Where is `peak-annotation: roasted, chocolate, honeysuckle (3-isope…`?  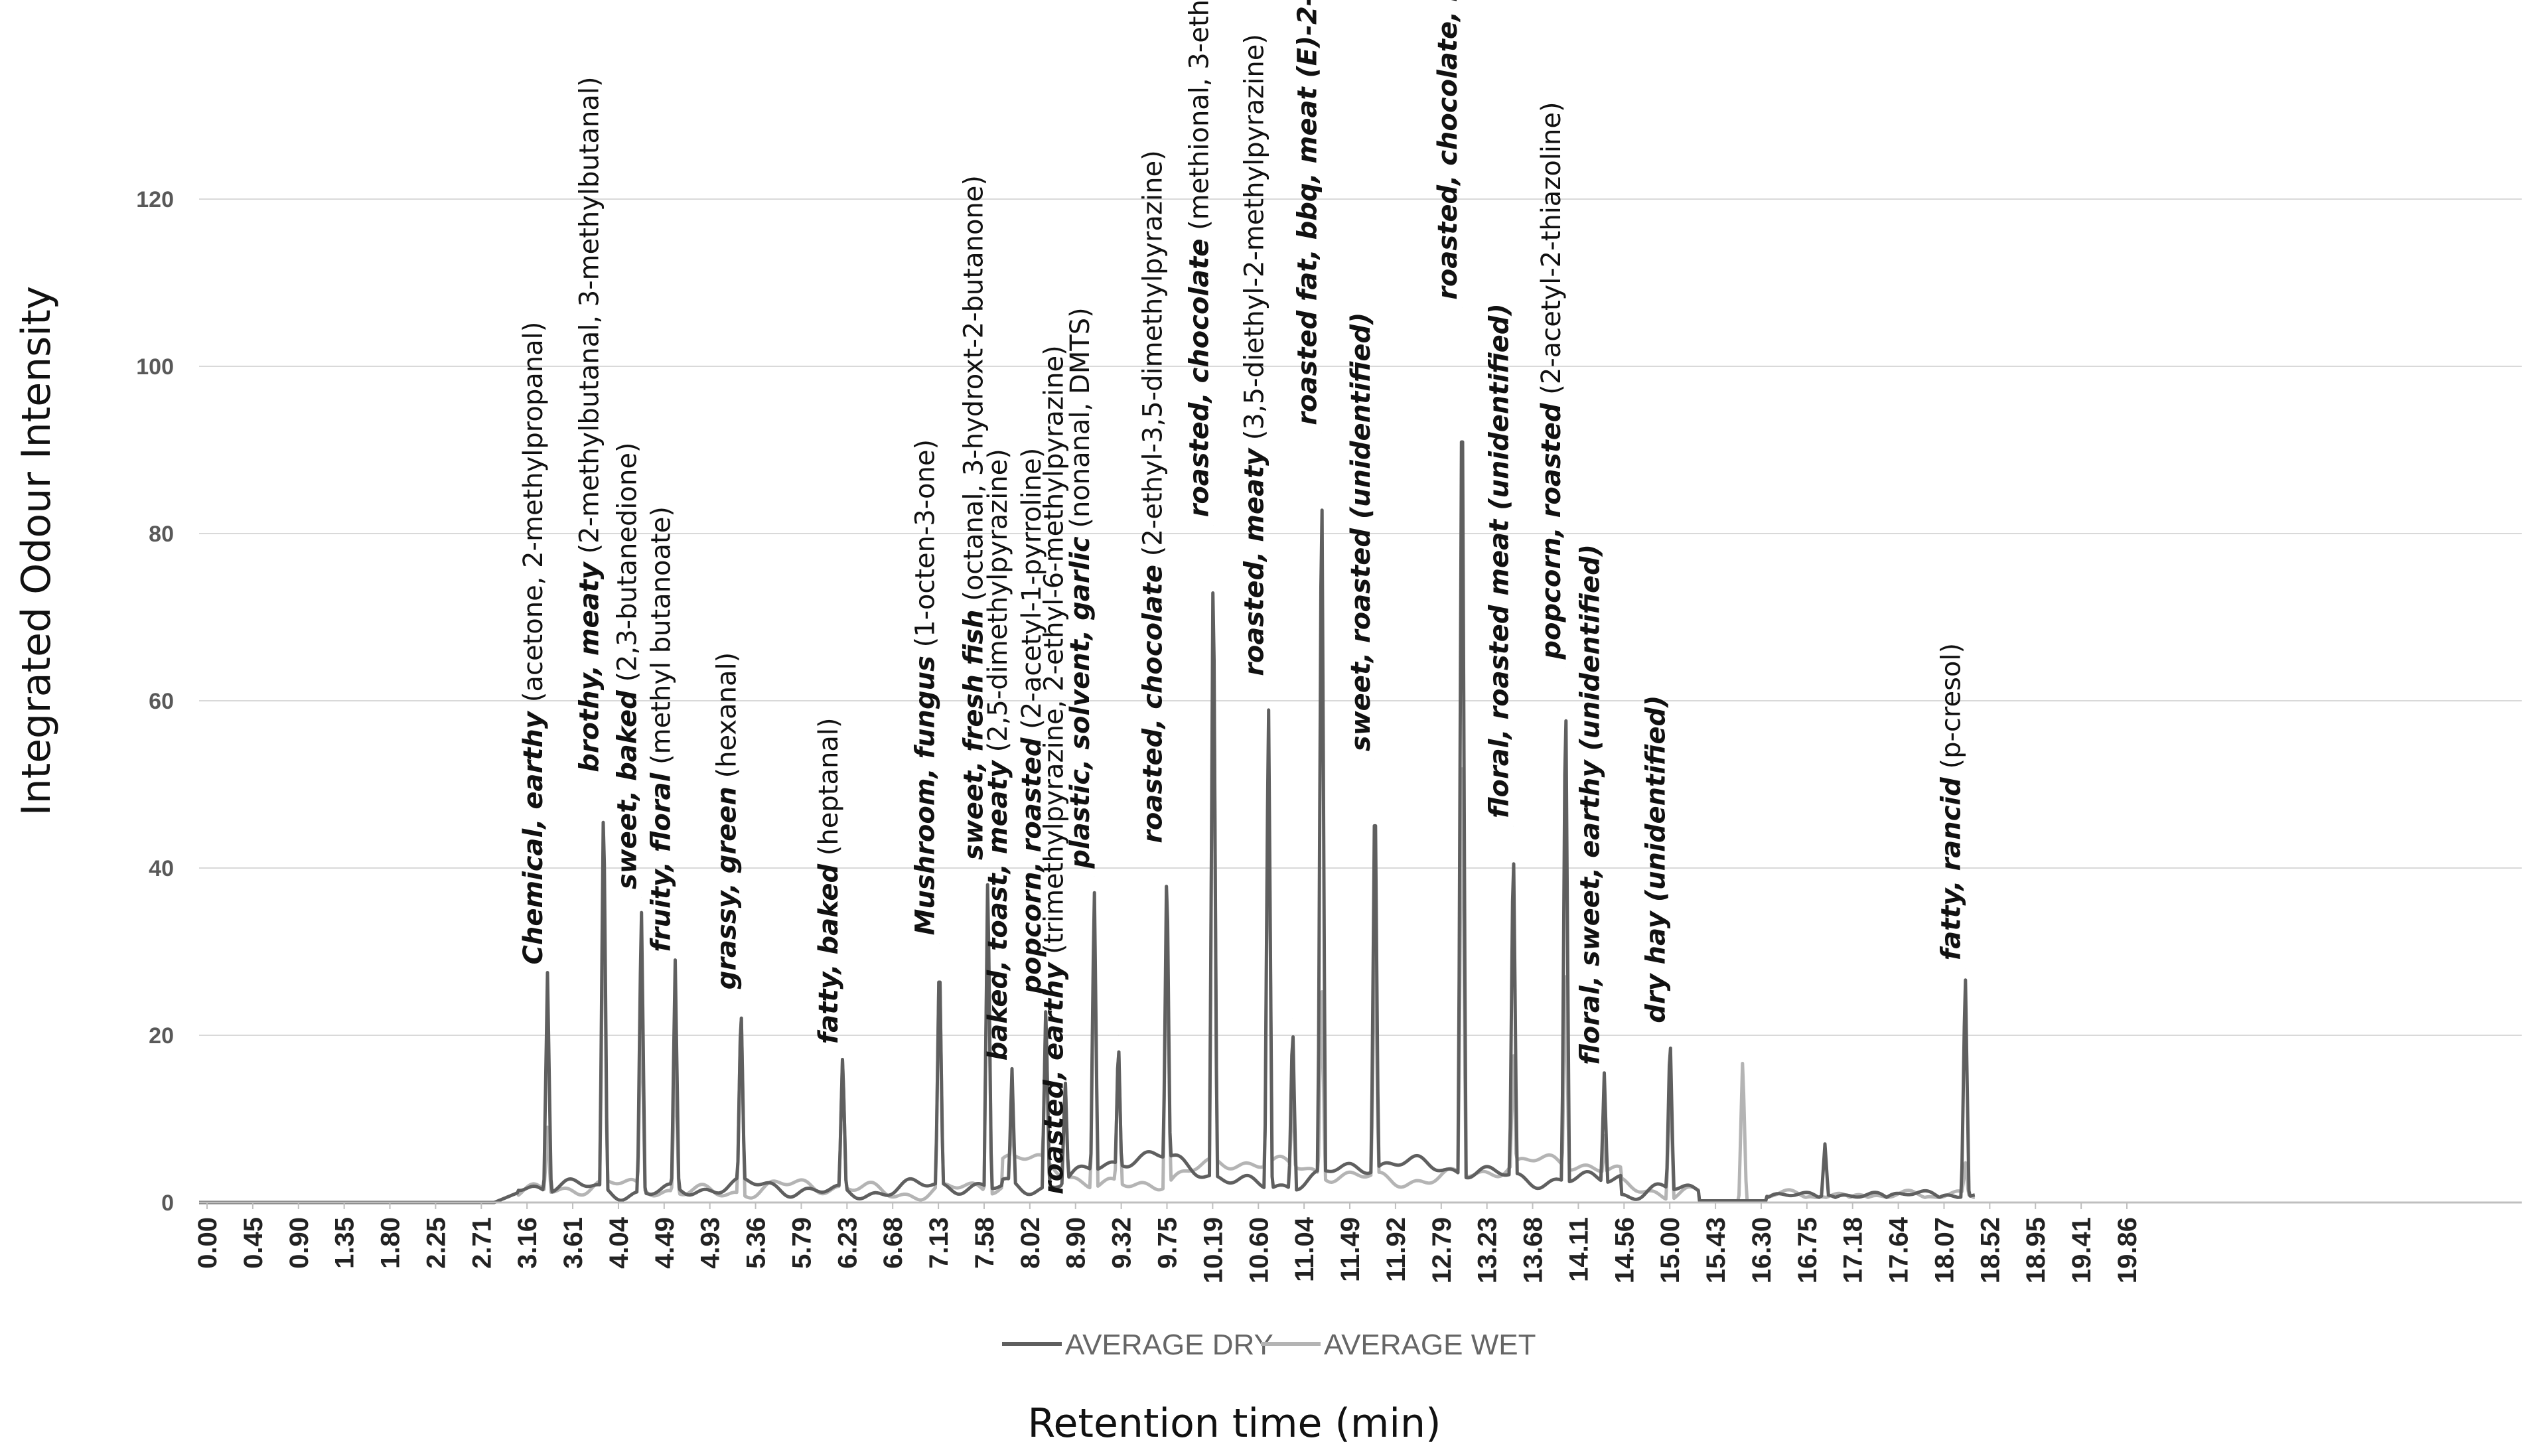 peak-annotation: roasted, chocolate, honeysuckle (3-isope… is located at coordinates (1448, 150).